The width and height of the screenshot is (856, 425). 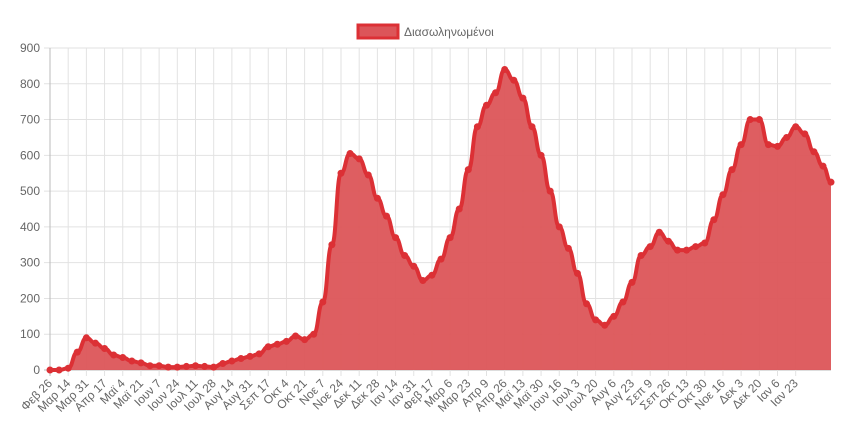 I want to click on legend-label: Διασωληνωμένοι, so click(x=449, y=32).